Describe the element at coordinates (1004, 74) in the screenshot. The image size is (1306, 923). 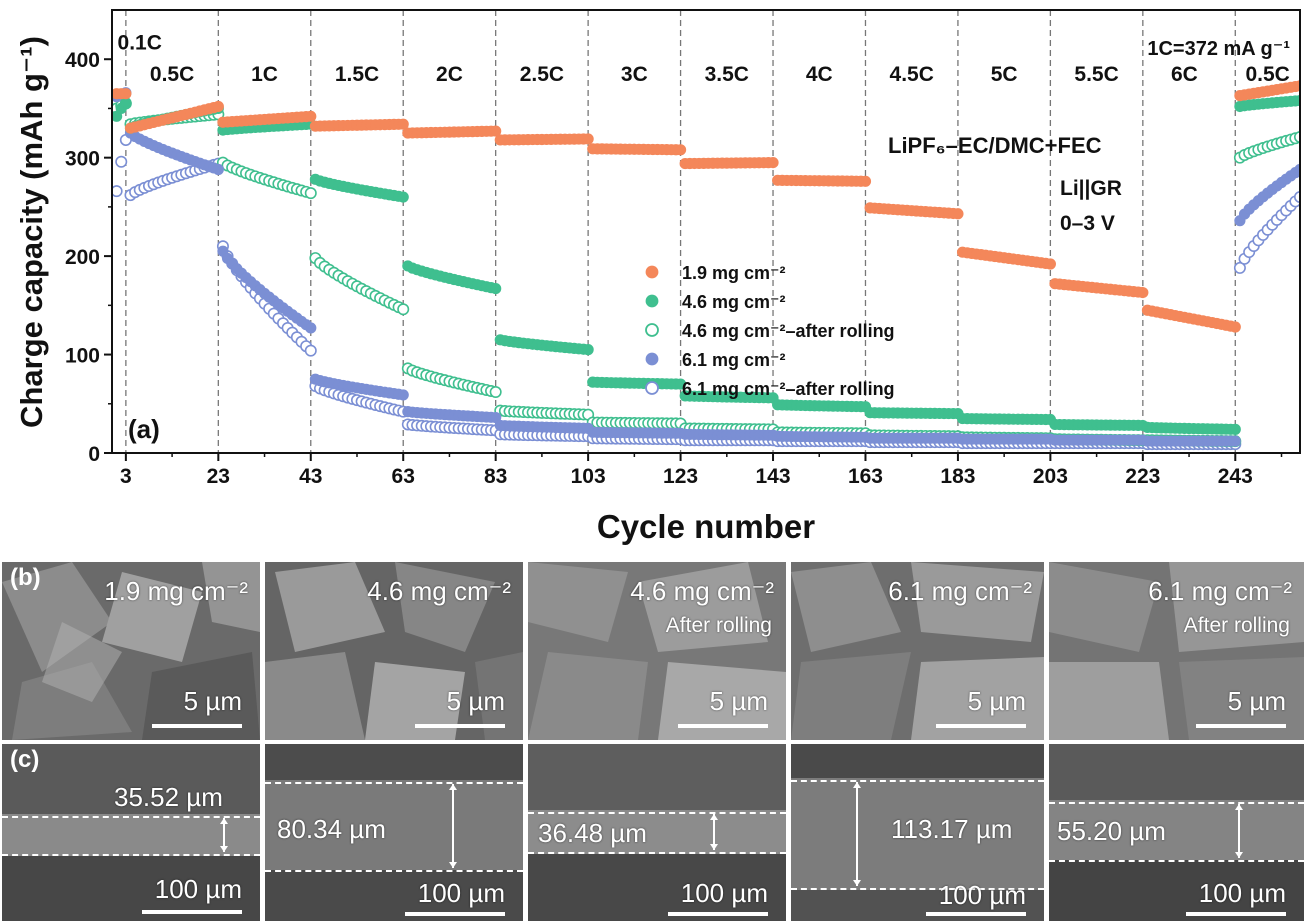
I see `rate-label: 5C` at that location.